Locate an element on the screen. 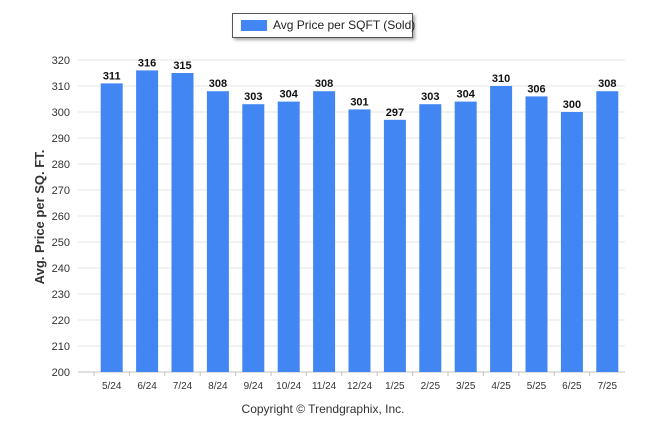  data-label: 297 is located at coordinates (395, 113).